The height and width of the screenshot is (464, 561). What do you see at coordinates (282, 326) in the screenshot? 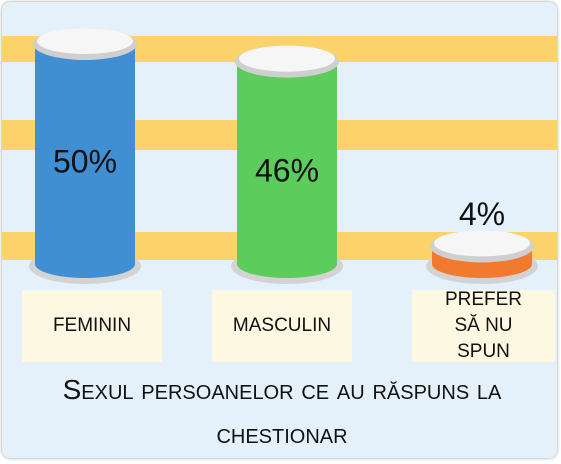
I see `x-tick-label: MASCULIN` at bounding box center [282, 326].